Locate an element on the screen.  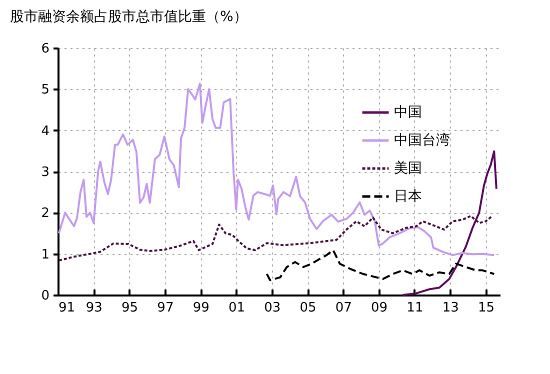
x-tick-label: 07 is located at coordinates (343, 308).